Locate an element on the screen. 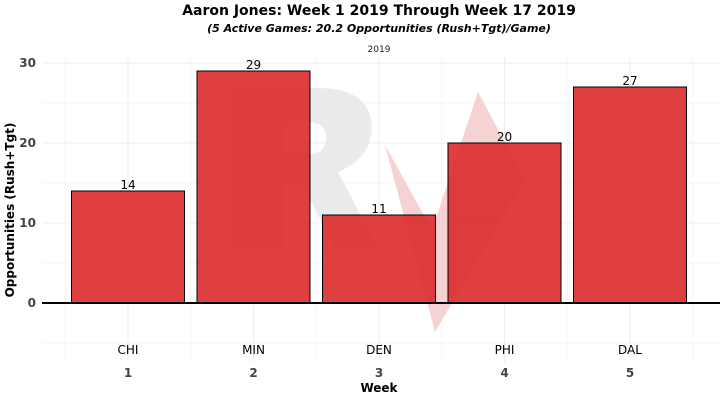 Image resolution: width=724 pixels, height=400 pixels. opponent-labels: CHI MIN DEN PHI DAL is located at coordinates (380, 350).